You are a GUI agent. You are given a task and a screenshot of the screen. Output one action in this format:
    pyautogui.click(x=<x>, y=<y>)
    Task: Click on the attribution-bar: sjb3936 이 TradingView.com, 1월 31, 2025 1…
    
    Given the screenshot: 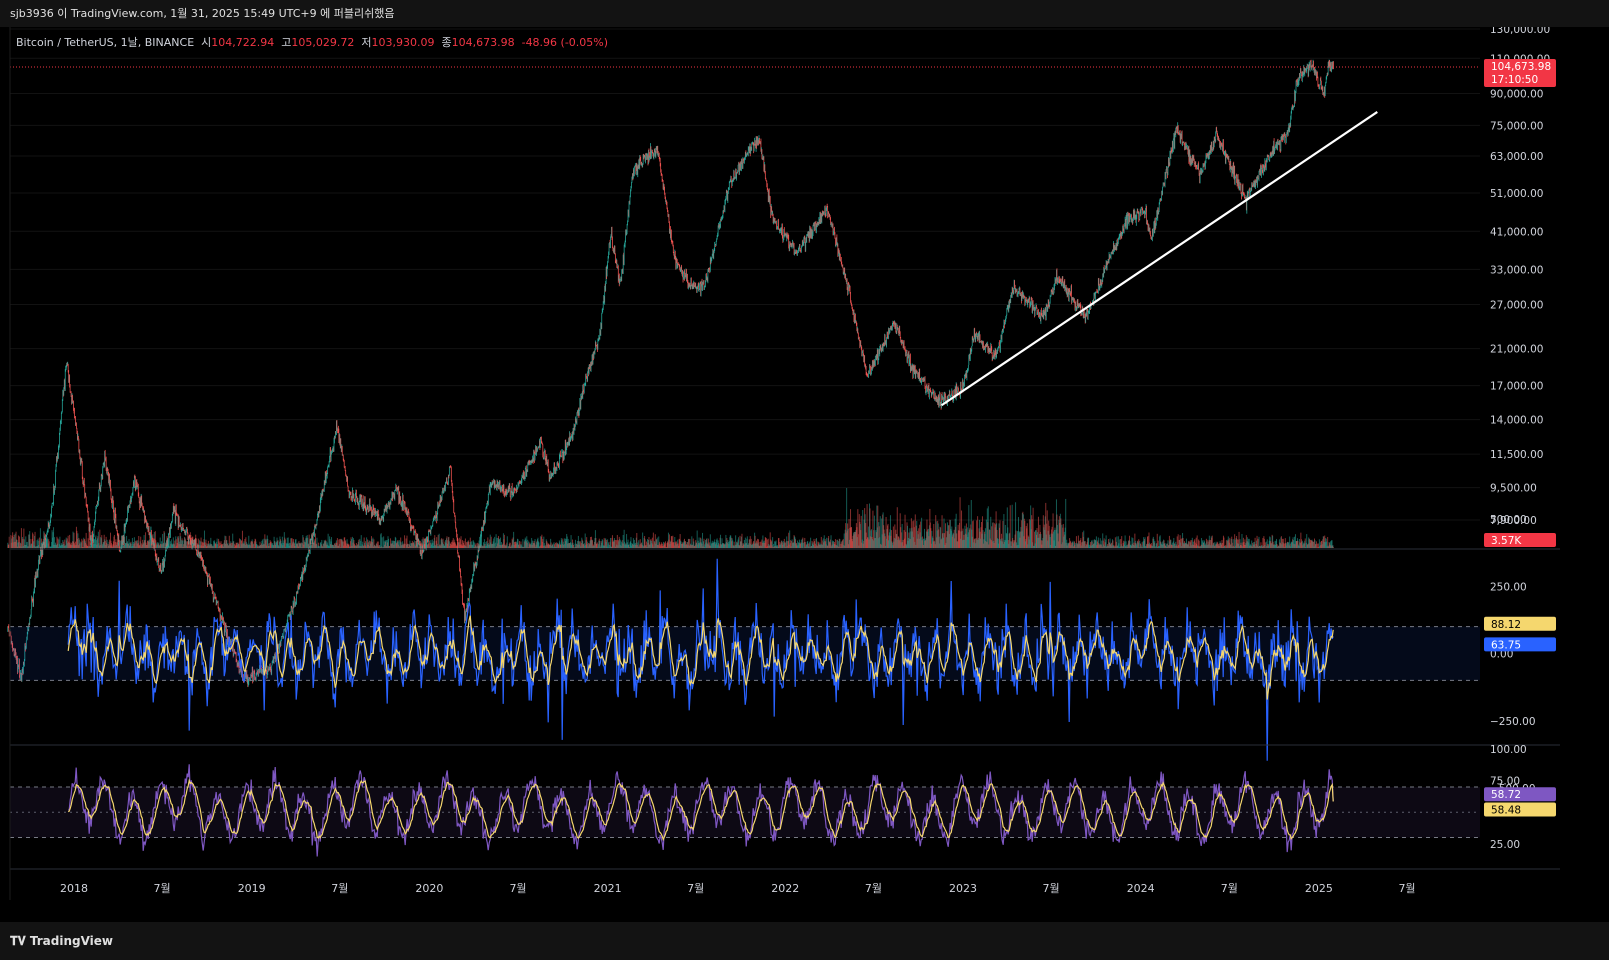 What is the action you would take?
    pyautogui.click(x=804, y=13)
    